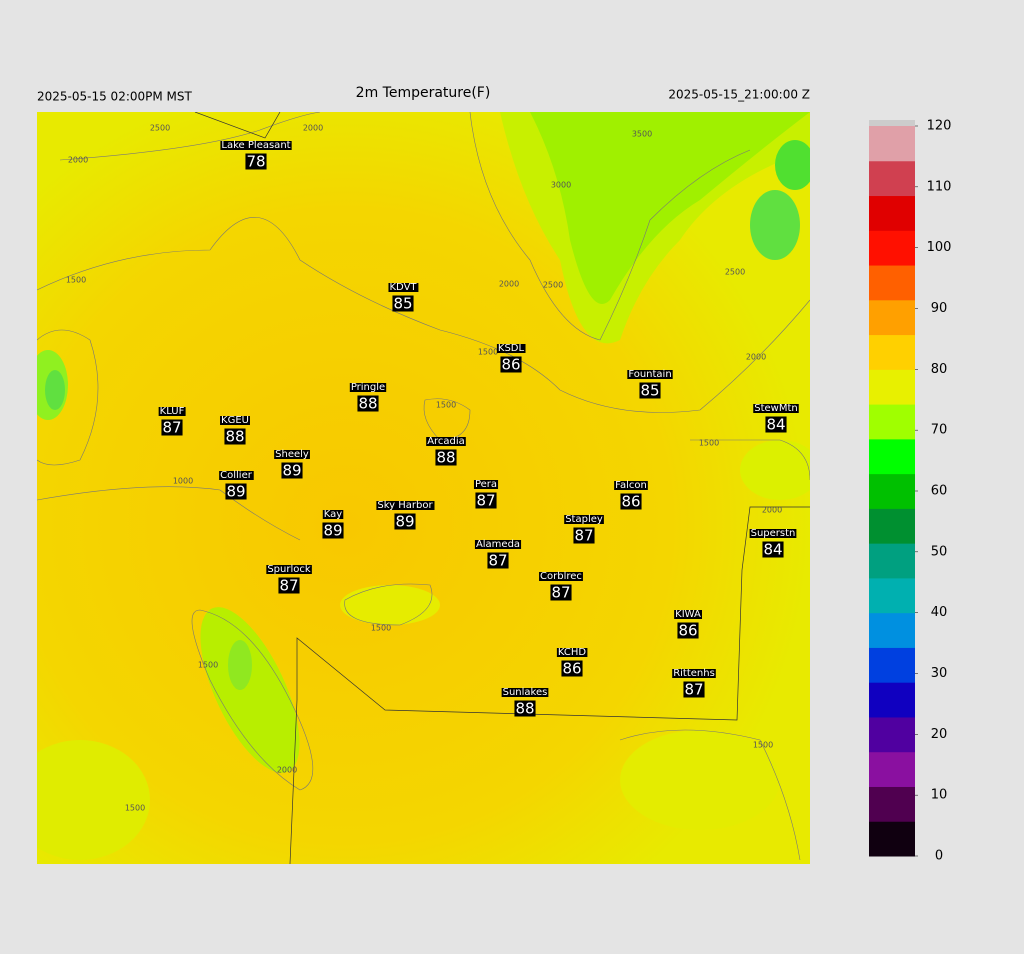  What do you see at coordinates (642, 134) in the screenshot?
I see `contour-label: 3500` at bounding box center [642, 134].